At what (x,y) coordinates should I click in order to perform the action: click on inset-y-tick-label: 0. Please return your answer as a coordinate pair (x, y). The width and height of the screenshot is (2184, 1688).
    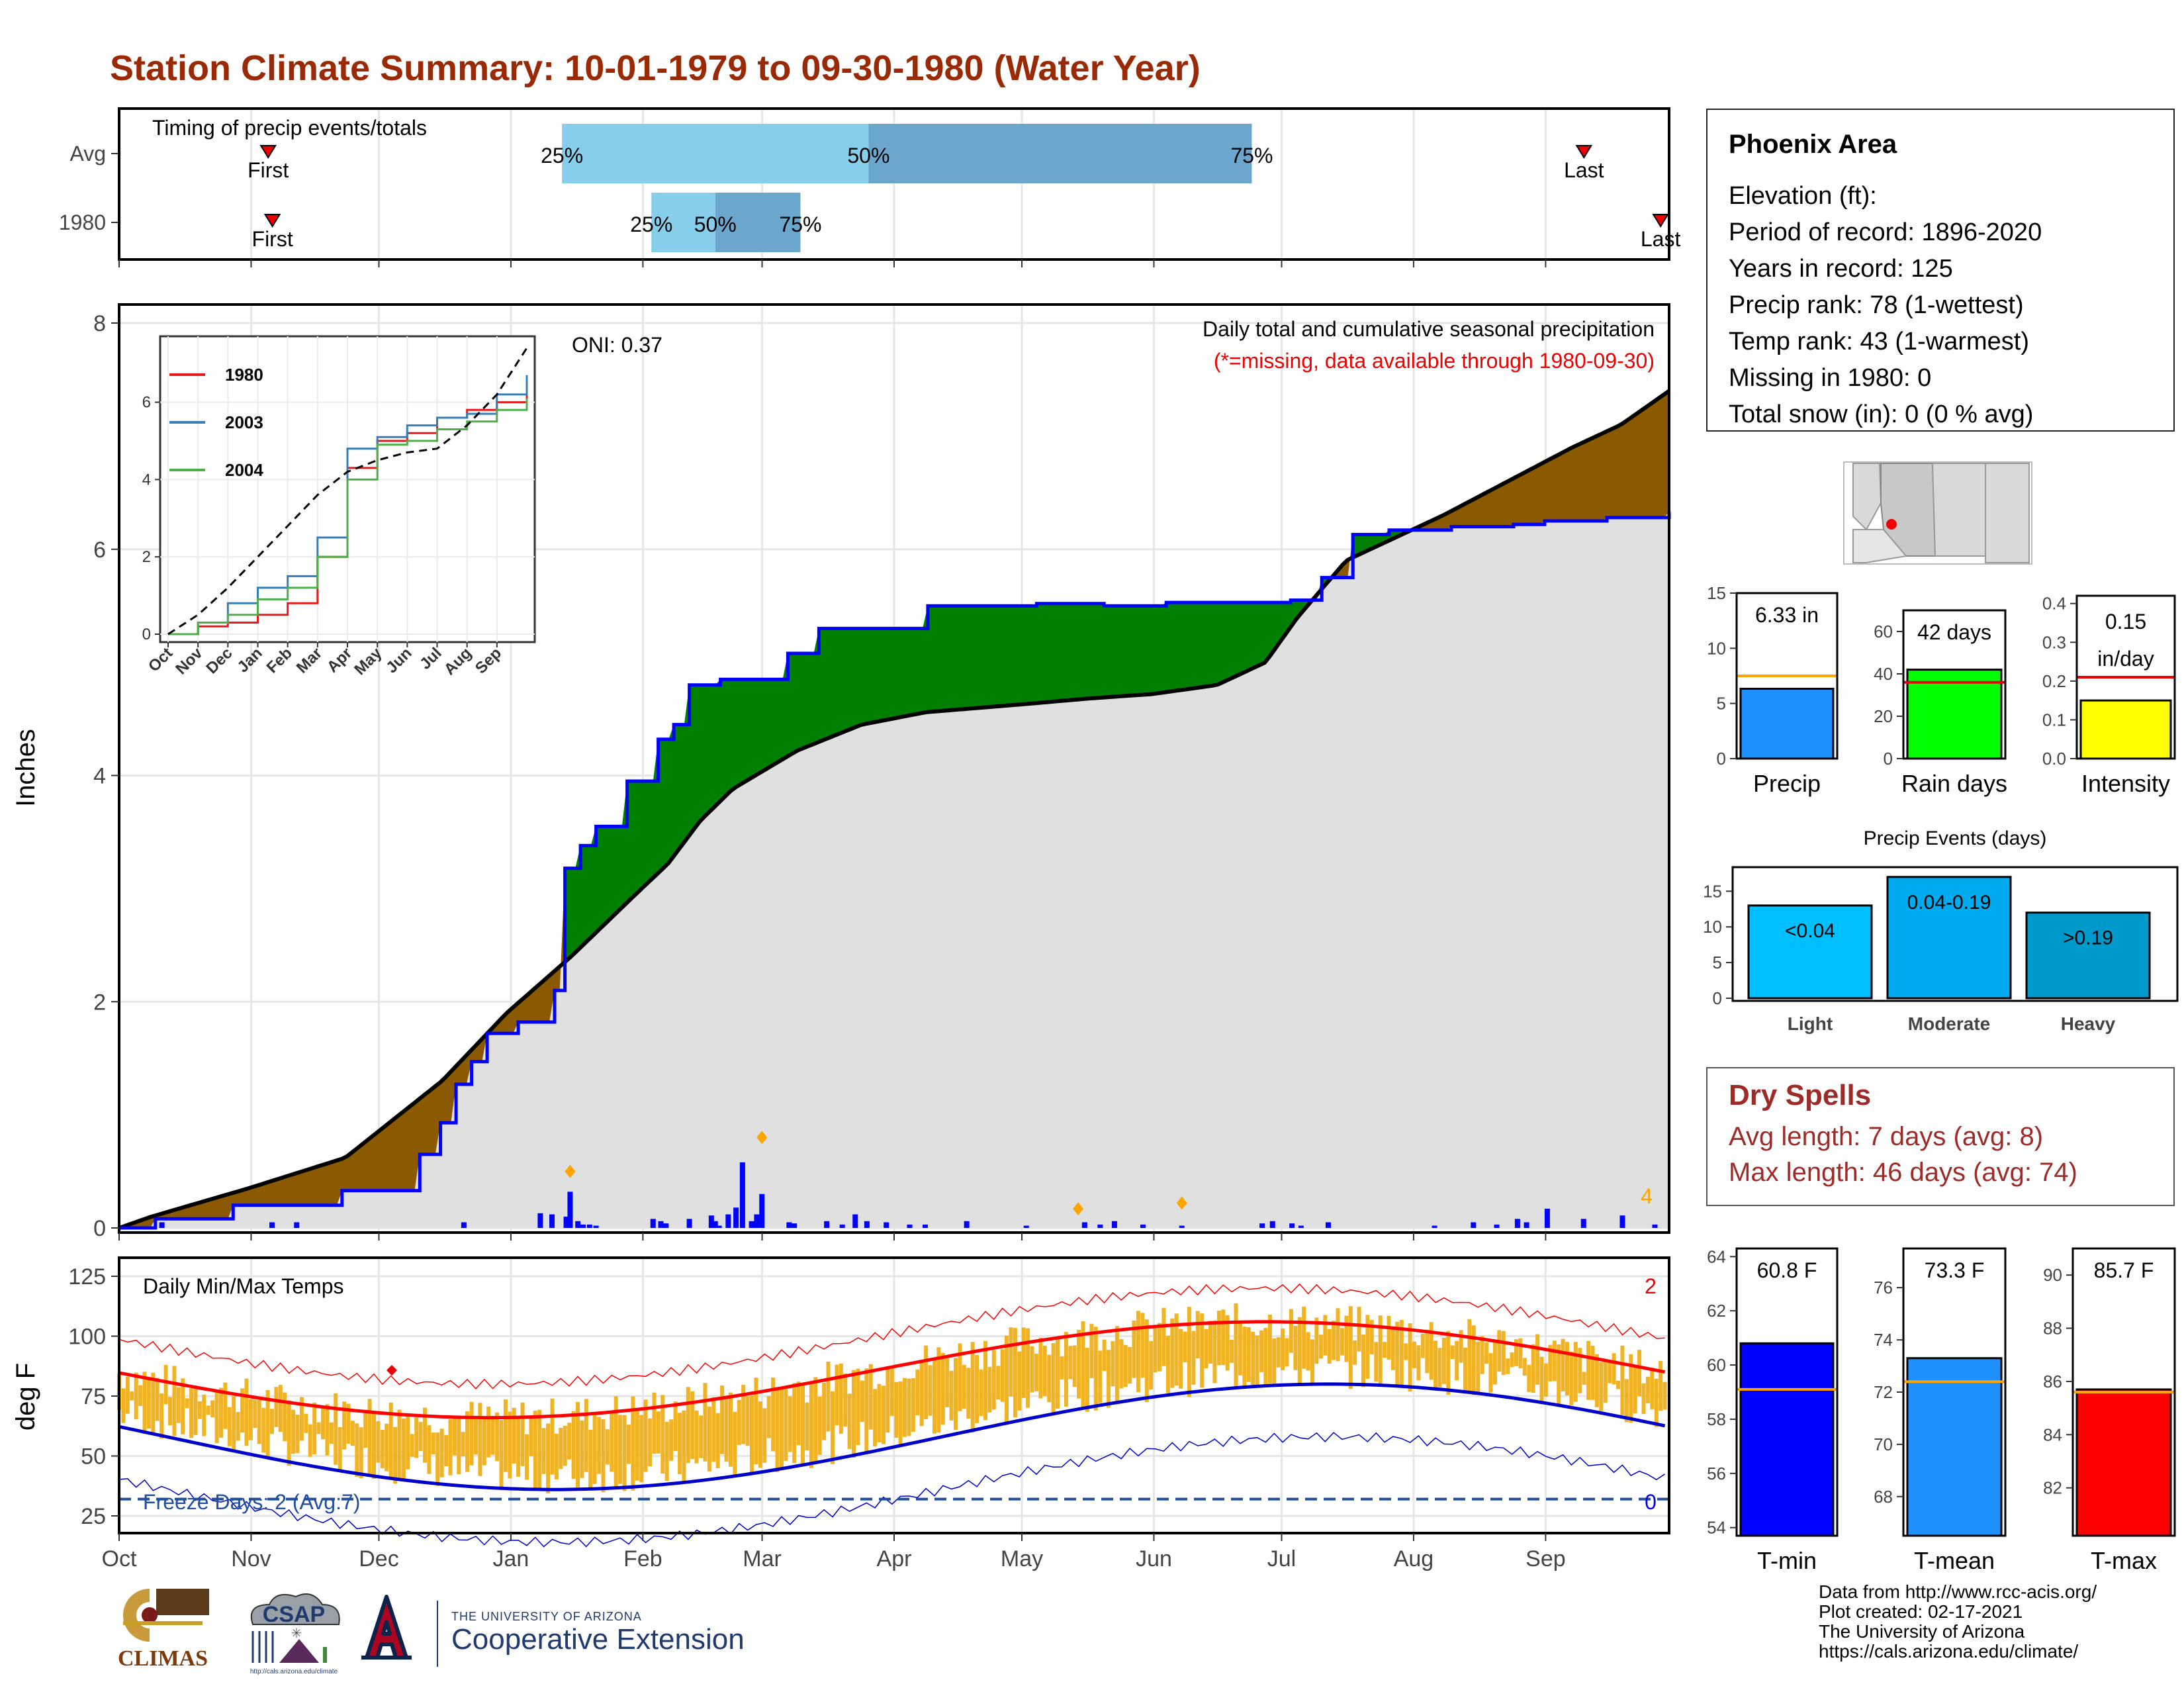
    Looking at the image, I should click on (146, 634).